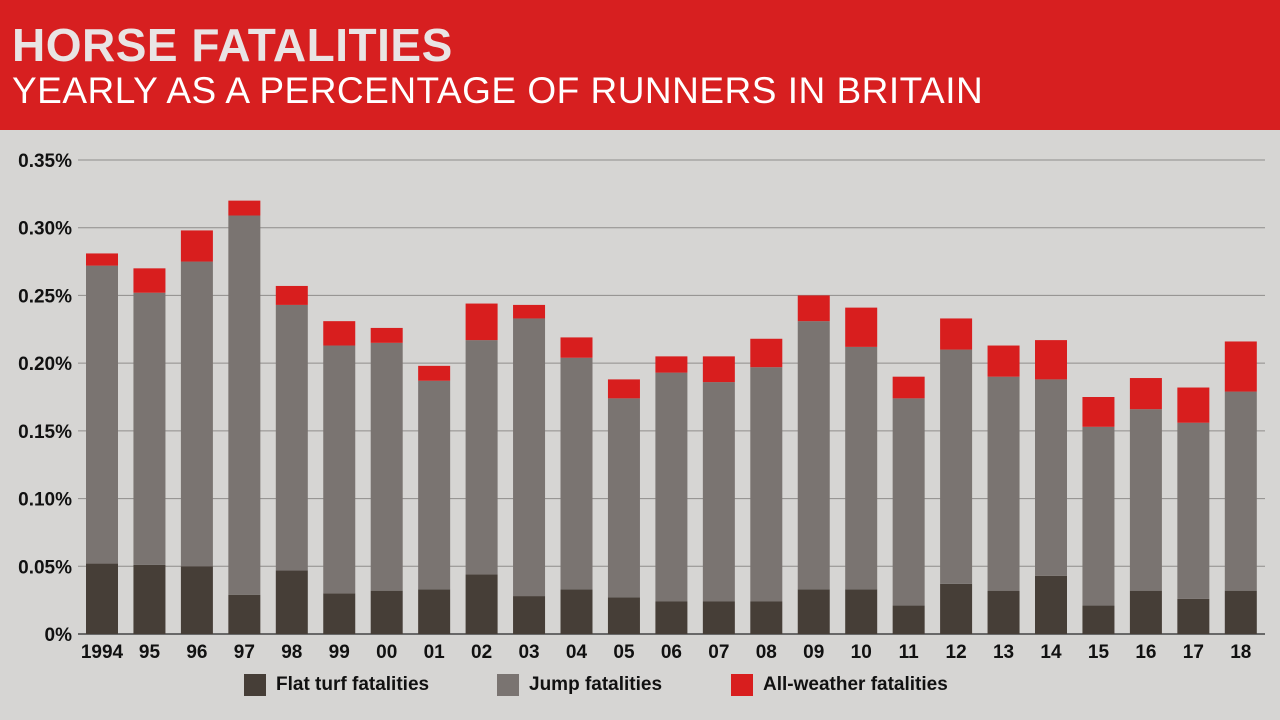 The width and height of the screenshot is (1280, 720). What do you see at coordinates (577, 652) in the screenshot?
I see `x-tick-label: 04` at bounding box center [577, 652].